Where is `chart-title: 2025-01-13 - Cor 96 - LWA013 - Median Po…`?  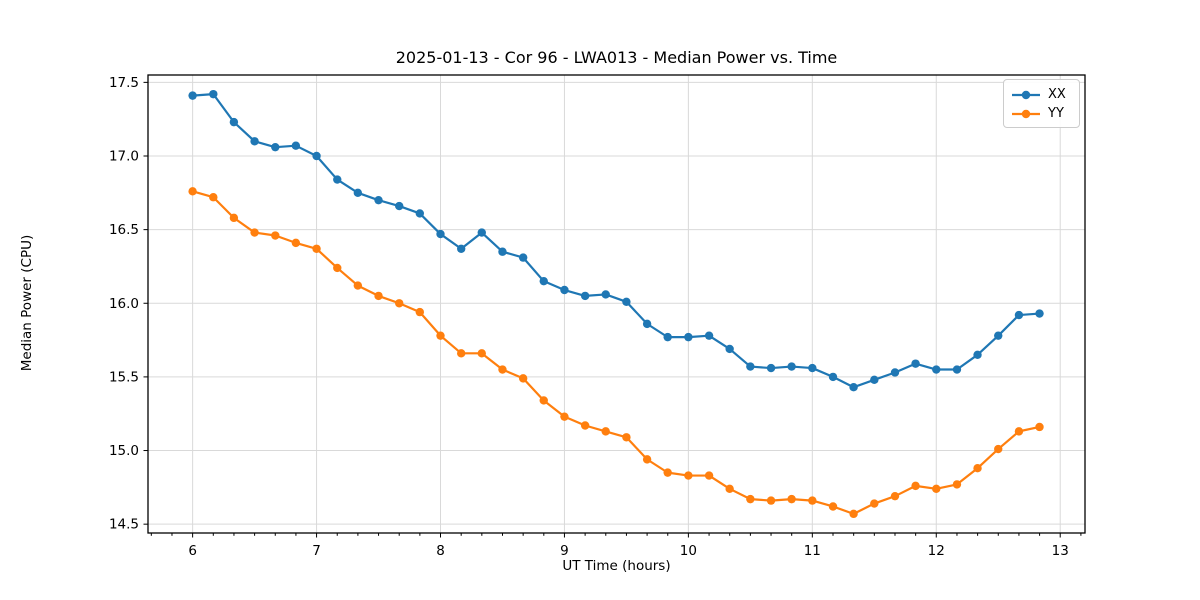 chart-title: 2025-01-13 - Cor 96 - LWA013 - Median Po… is located at coordinates (616, 57).